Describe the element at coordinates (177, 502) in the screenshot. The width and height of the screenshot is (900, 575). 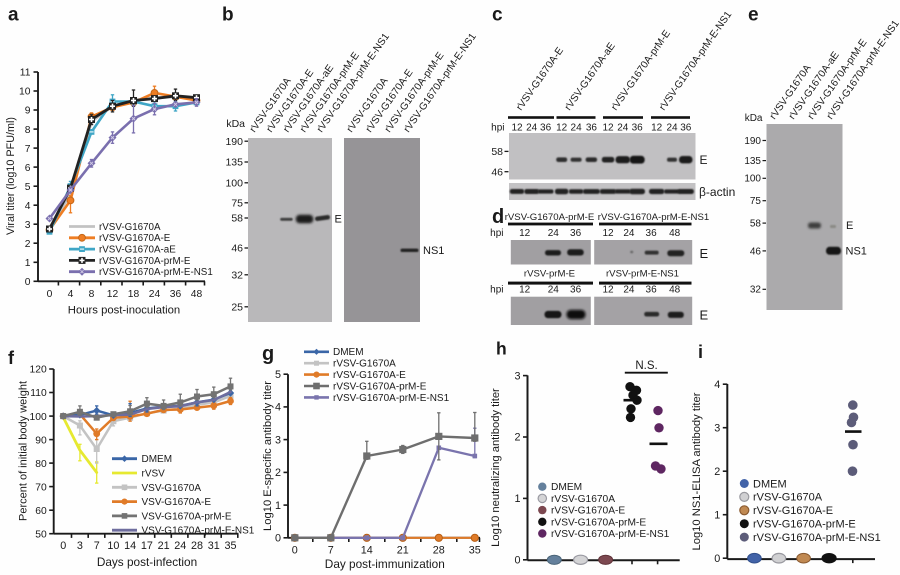
I see `svg-text: VSV-G1670A-E` at that location.